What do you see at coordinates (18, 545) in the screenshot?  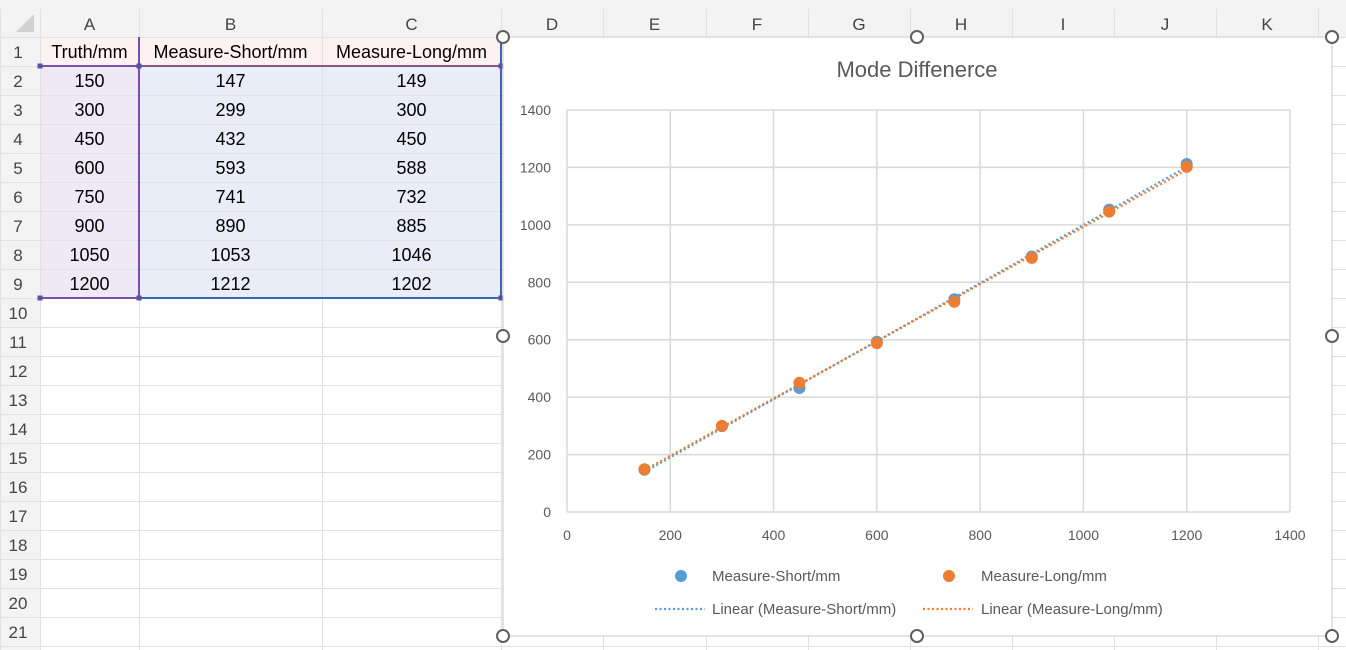 I see `row-header-18: 18` at bounding box center [18, 545].